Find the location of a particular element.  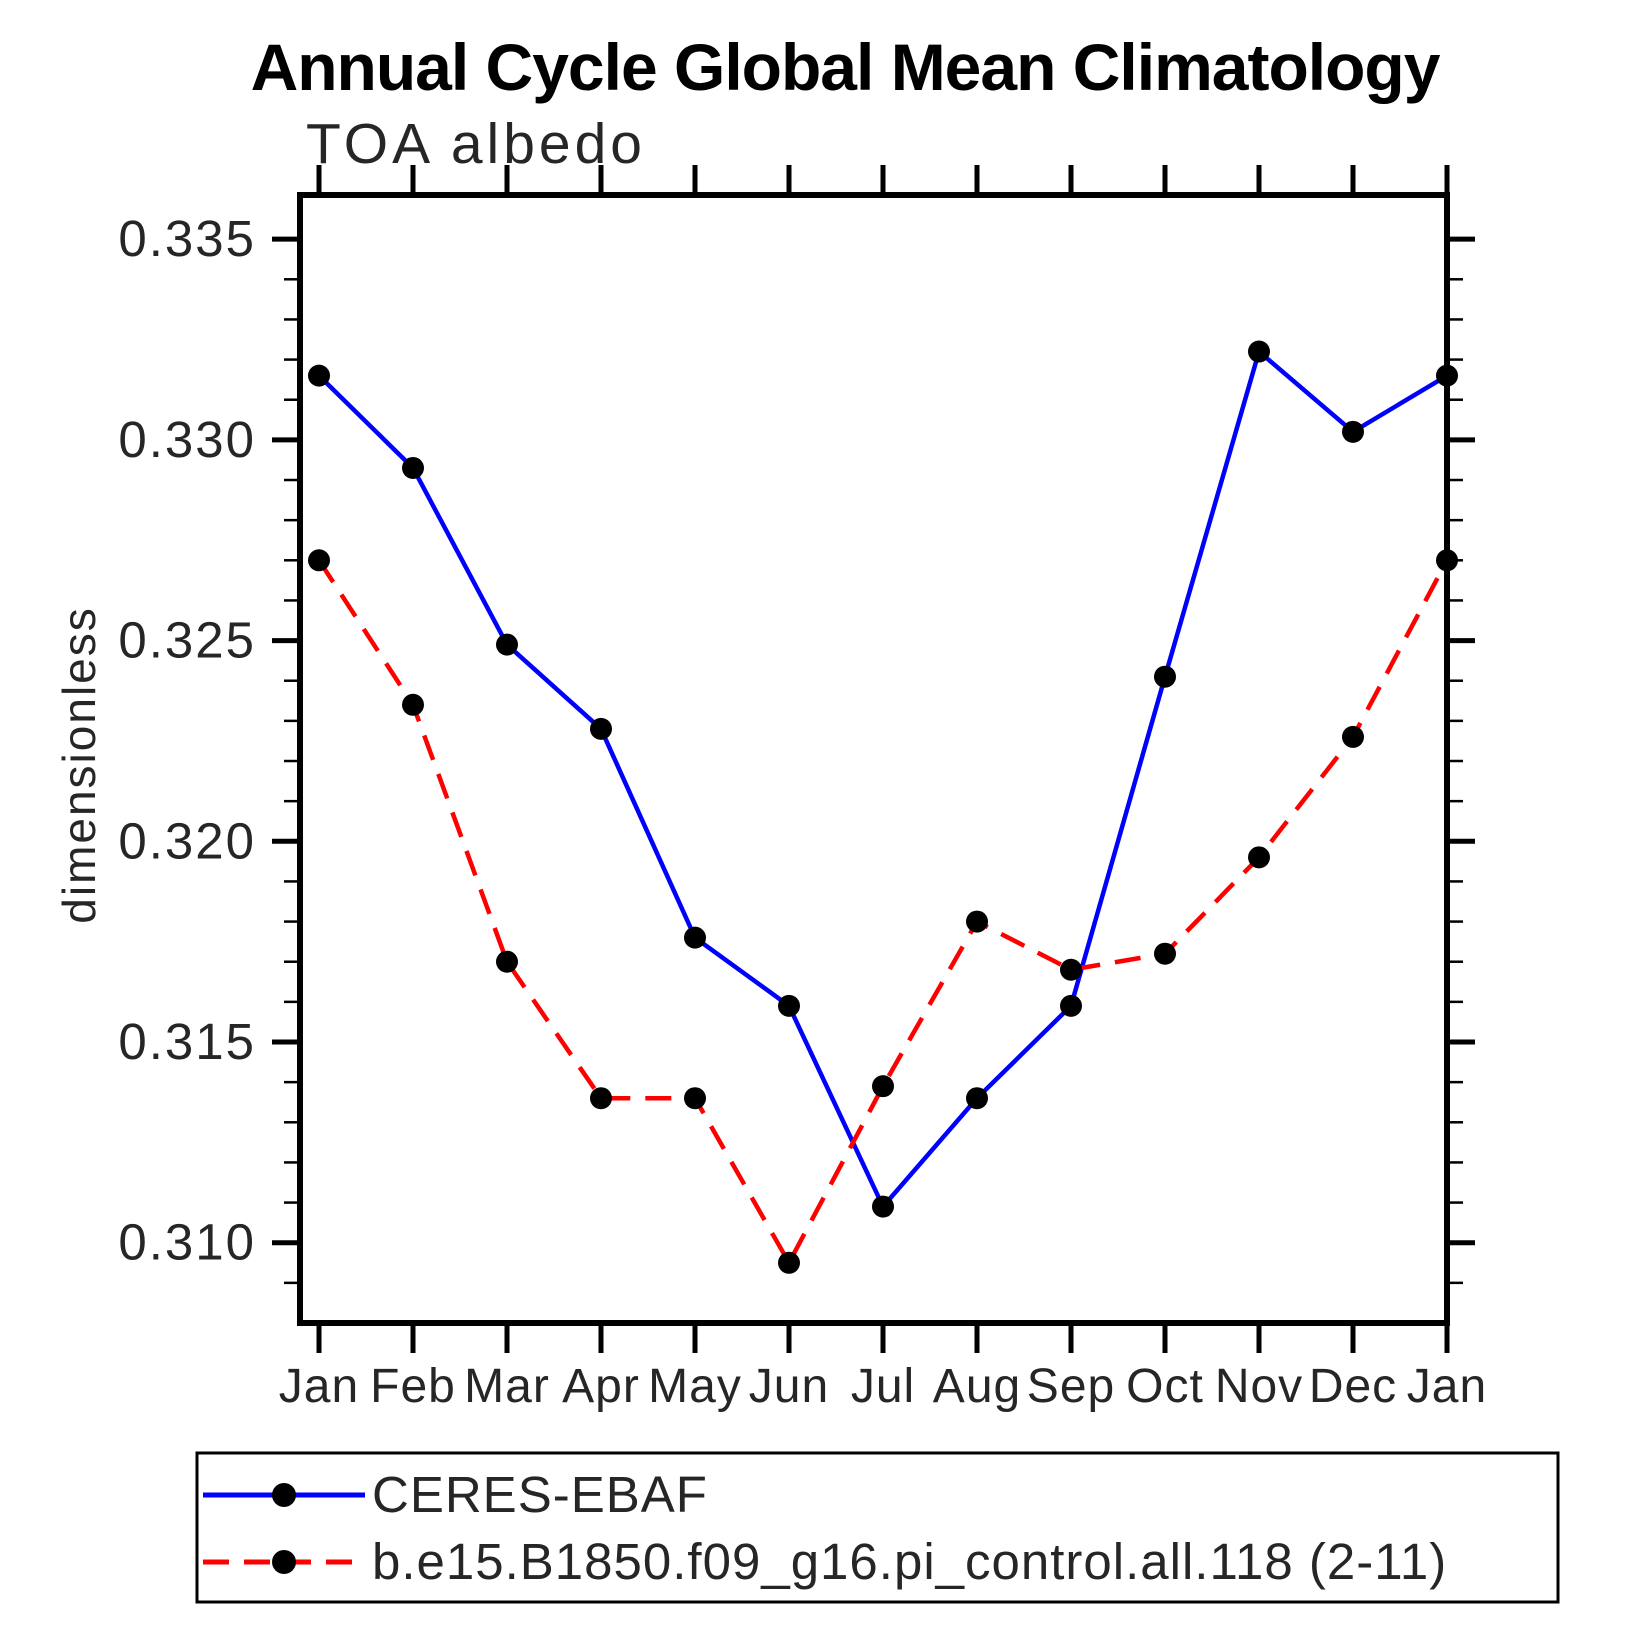

y-axis-tick-label: 0.315 is located at coordinates (187, 1041).